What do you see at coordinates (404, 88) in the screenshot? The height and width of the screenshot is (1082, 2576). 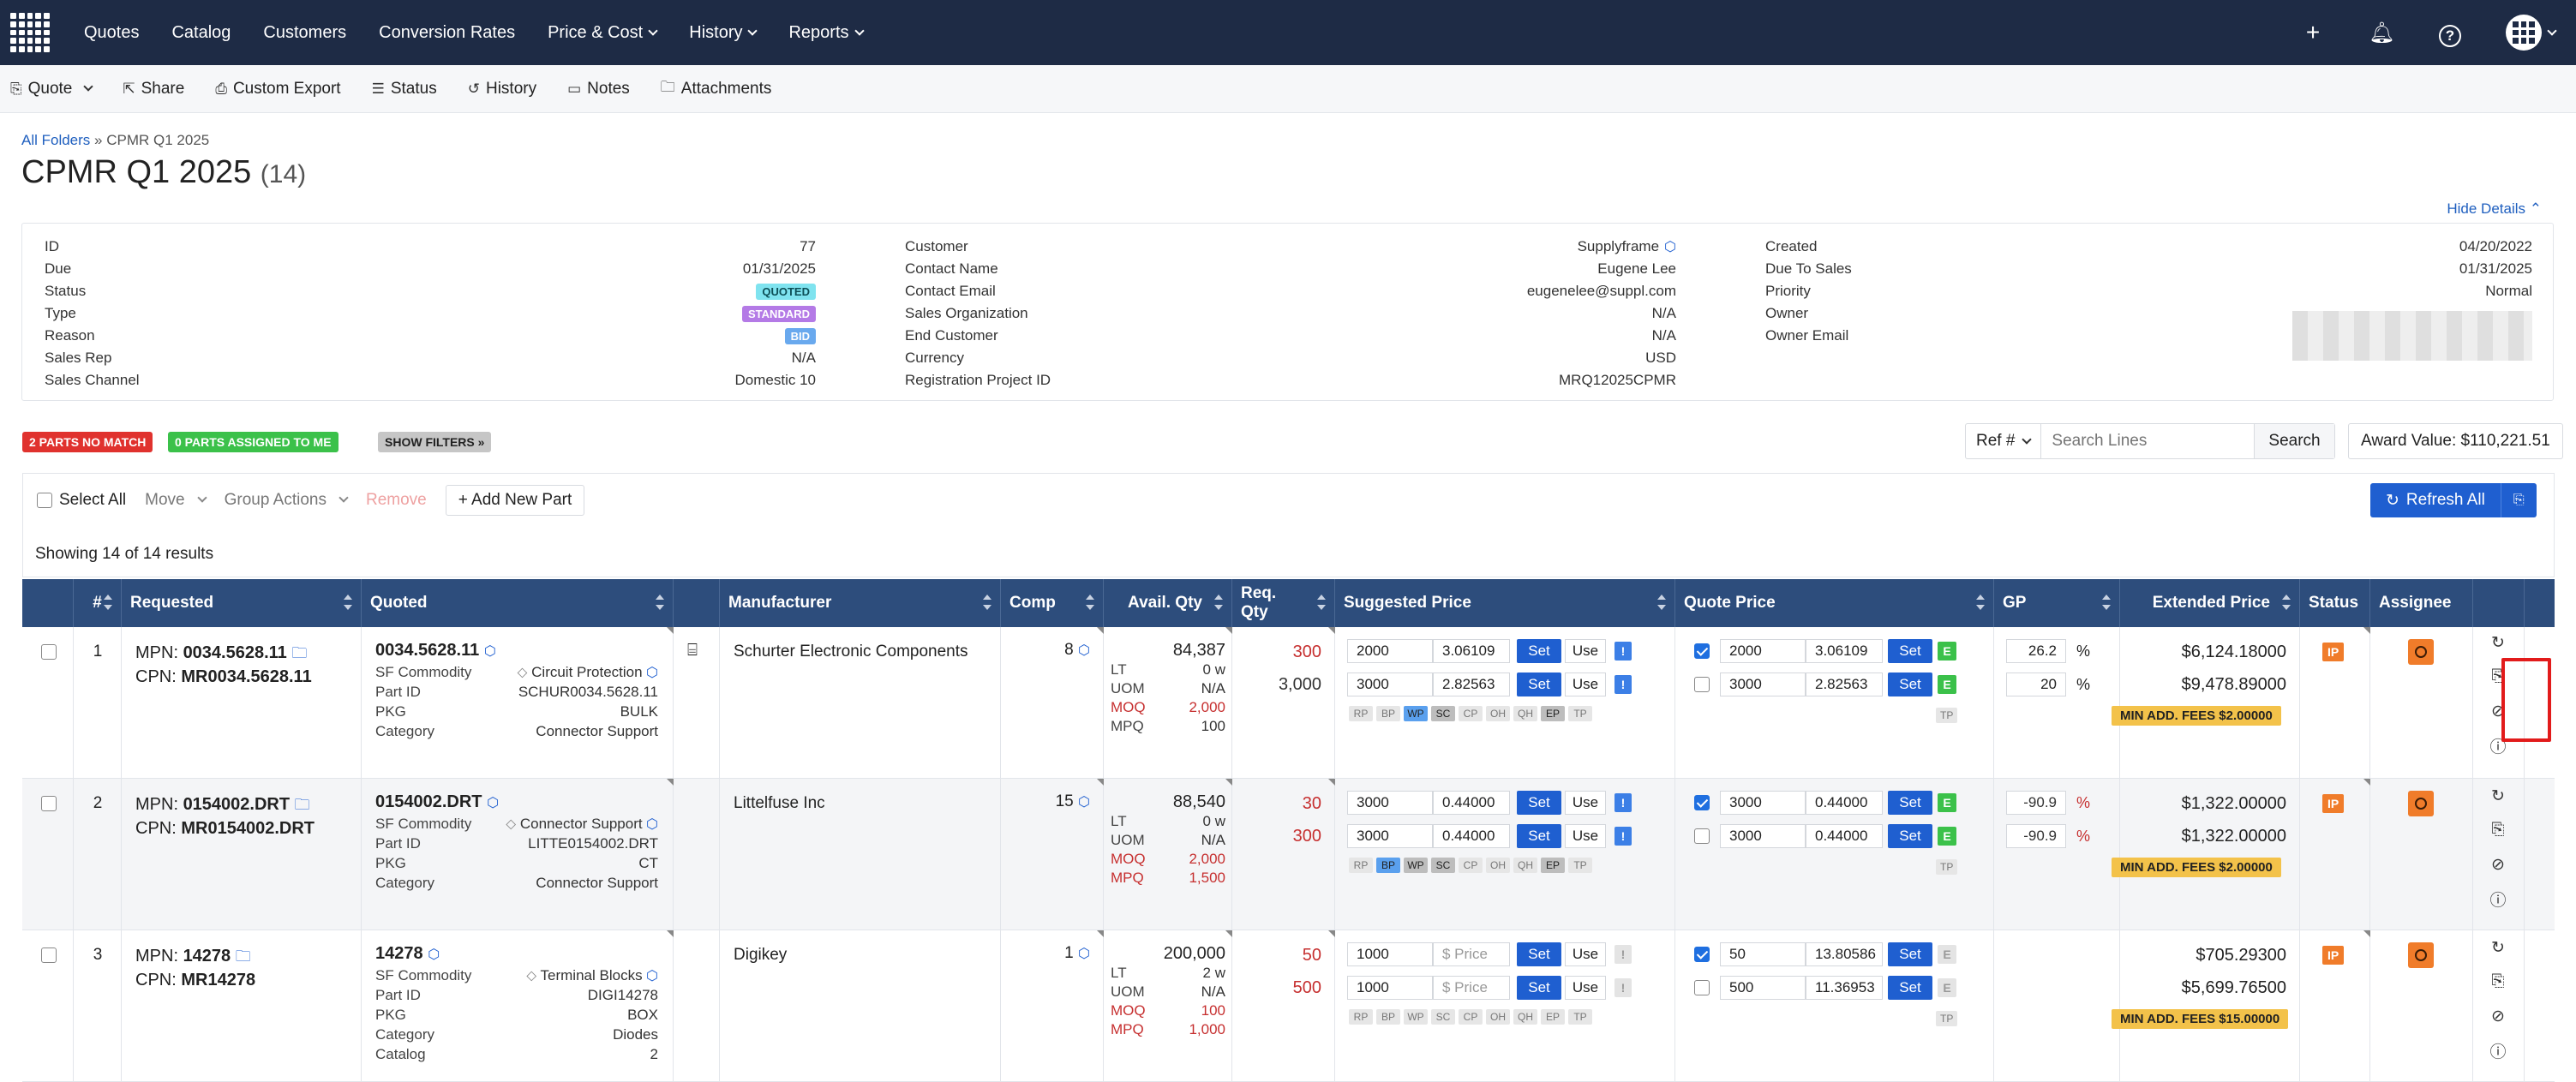 I see `status-button: ☰ Status` at bounding box center [404, 88].